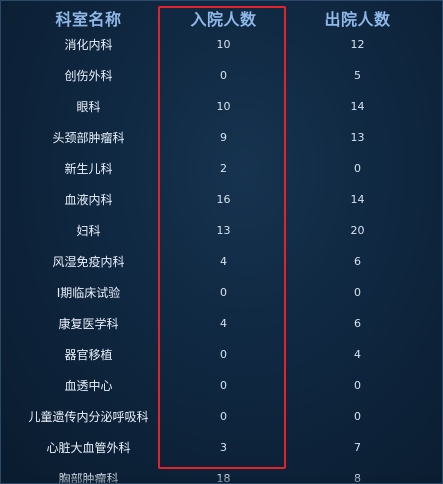 The width and height of the screenshot is (443, 484). I want to click on dept-name-cell: 消化内科, so click(88, 45).